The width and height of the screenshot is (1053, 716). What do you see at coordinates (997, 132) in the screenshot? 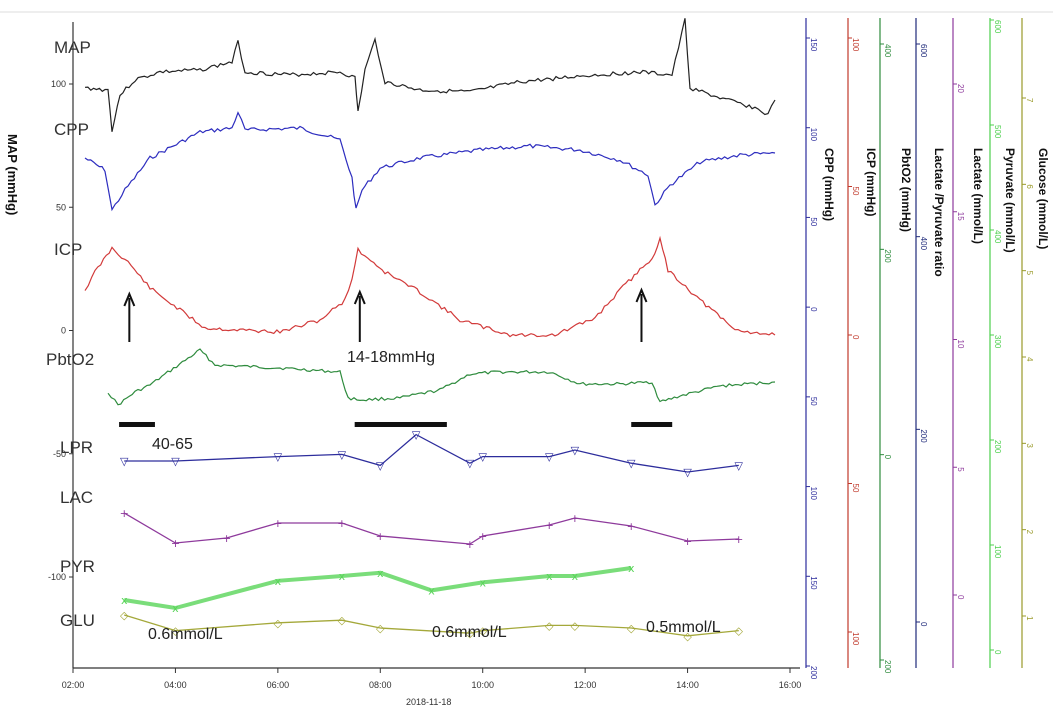
I see `right-tick-label: 500` at bounding box center [997, 132].